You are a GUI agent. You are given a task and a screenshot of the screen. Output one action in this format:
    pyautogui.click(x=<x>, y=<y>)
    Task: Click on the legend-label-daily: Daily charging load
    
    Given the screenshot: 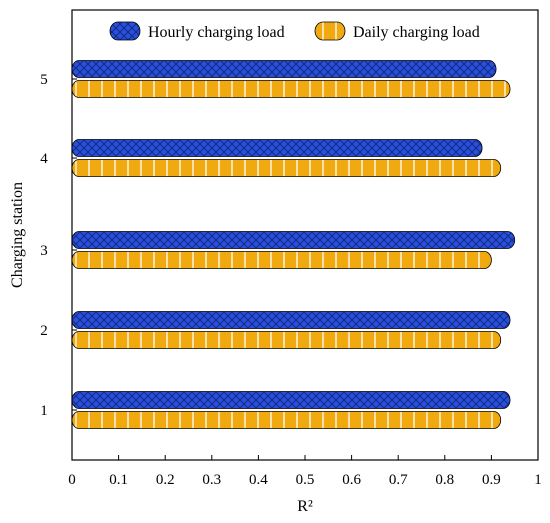 What is the action you would take?
    pyautogui.click(x=416, y=32)
    